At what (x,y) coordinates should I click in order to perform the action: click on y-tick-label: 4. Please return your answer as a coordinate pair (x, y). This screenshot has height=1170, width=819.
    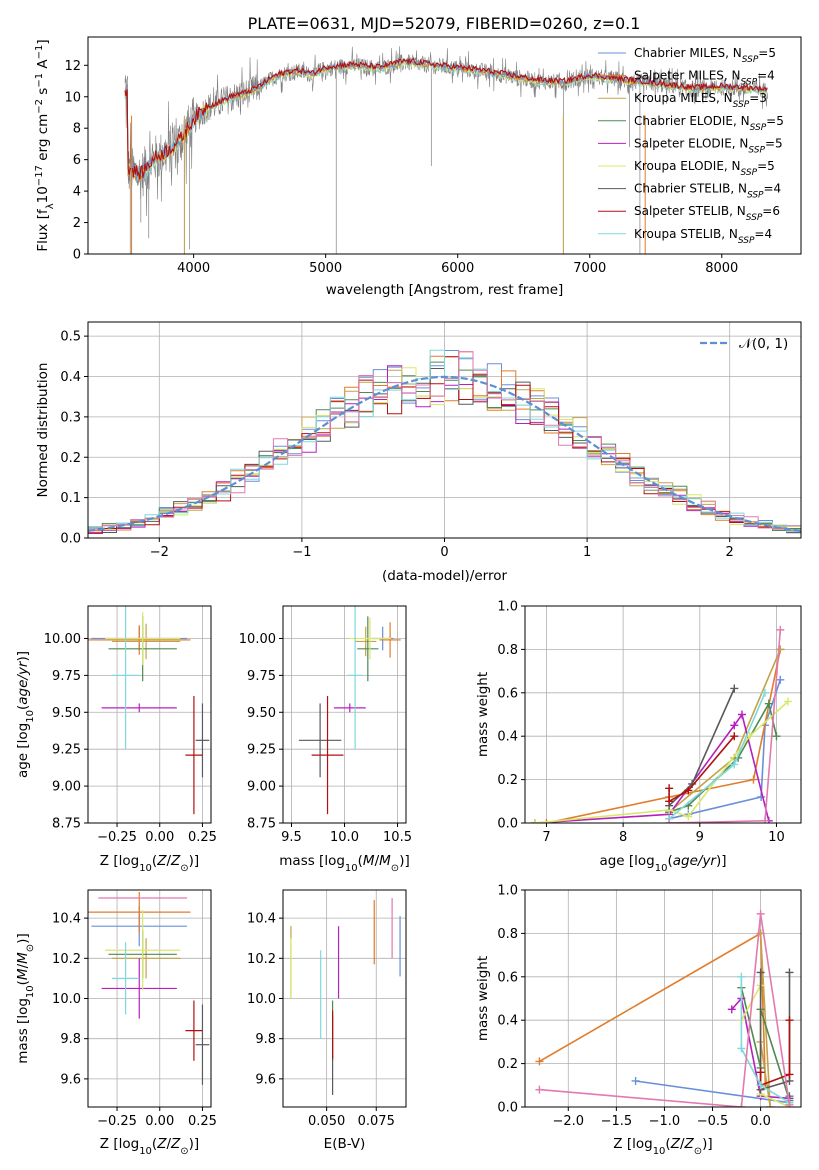
    Looking at the image, I should click on (77, 192).